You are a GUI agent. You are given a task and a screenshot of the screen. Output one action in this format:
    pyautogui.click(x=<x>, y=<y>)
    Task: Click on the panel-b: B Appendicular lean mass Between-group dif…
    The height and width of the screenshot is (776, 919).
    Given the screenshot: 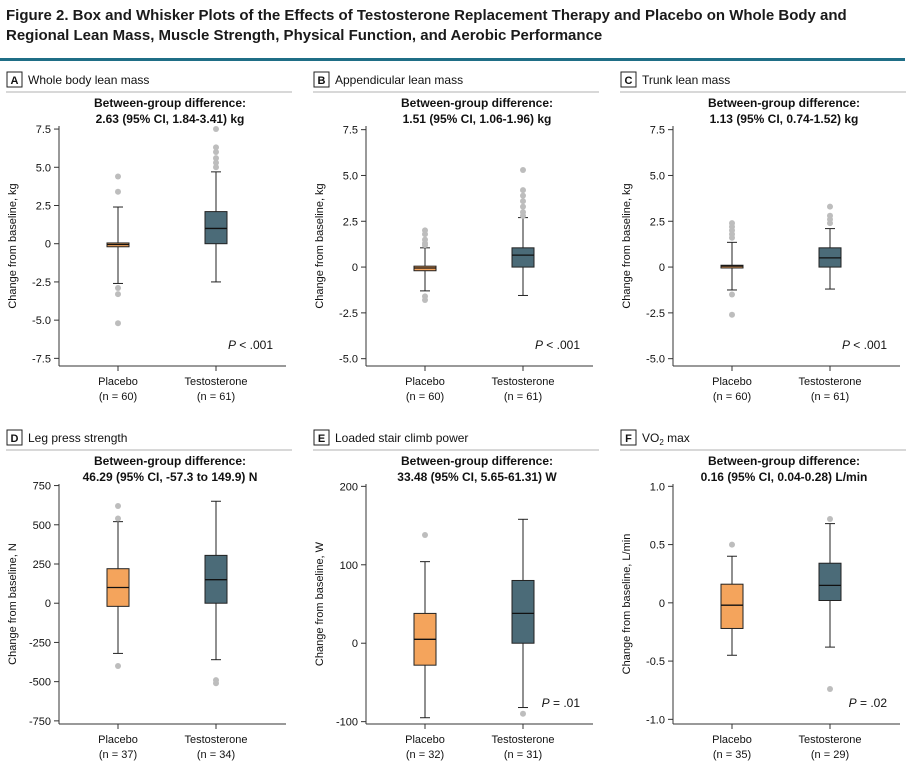 What is the action you would take?
    pyautogui.click(x=456, y=237)
    